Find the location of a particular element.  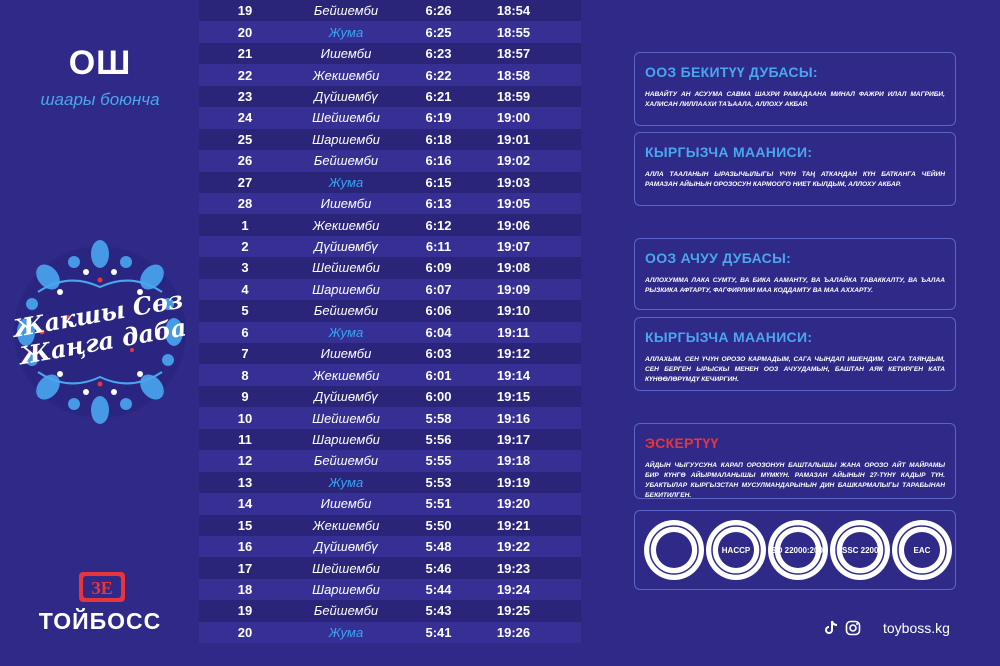

day-cell: 16 is located at coordinates (245, 547).